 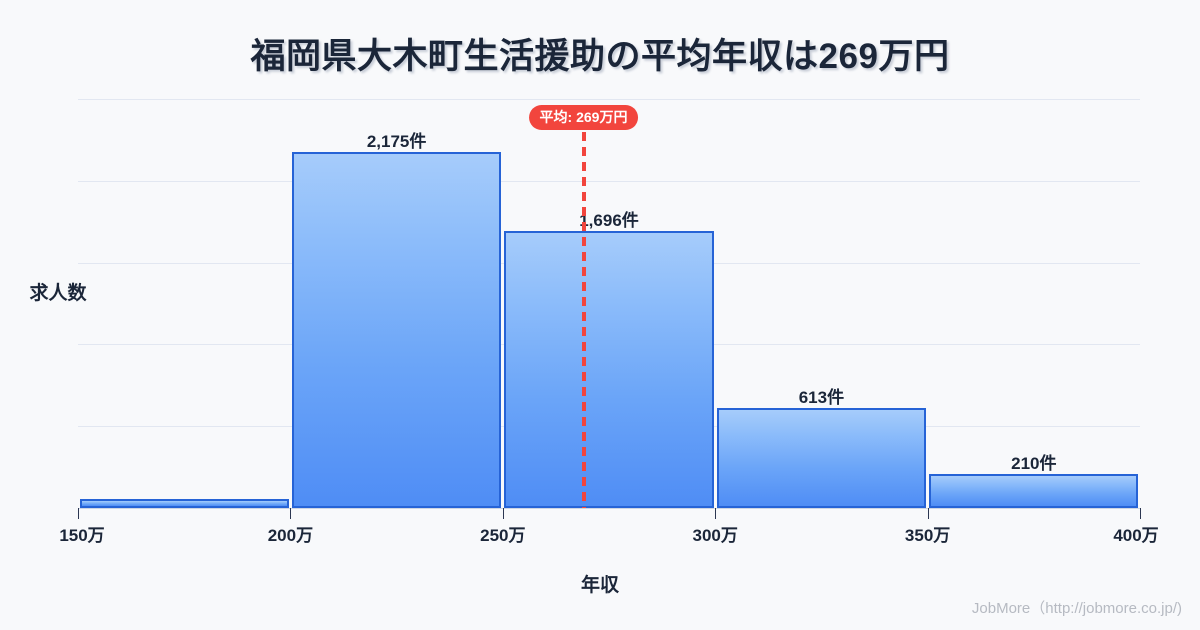 I want to click on average-line-icon, so click(x=583, y=320).